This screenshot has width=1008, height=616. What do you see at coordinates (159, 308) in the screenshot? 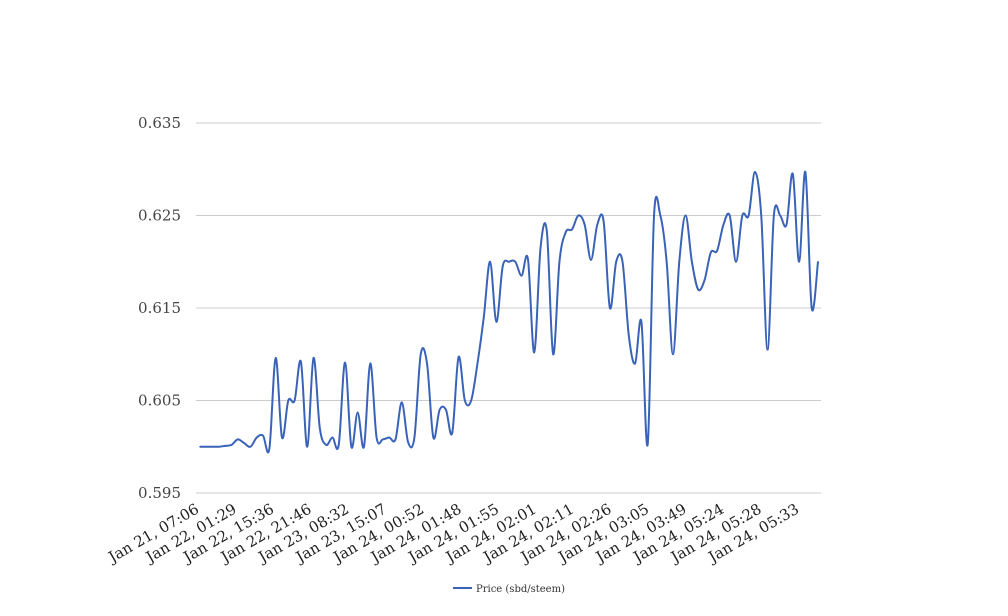
I see `y-tick-label: 0.615` at bounding box center [159, 308].